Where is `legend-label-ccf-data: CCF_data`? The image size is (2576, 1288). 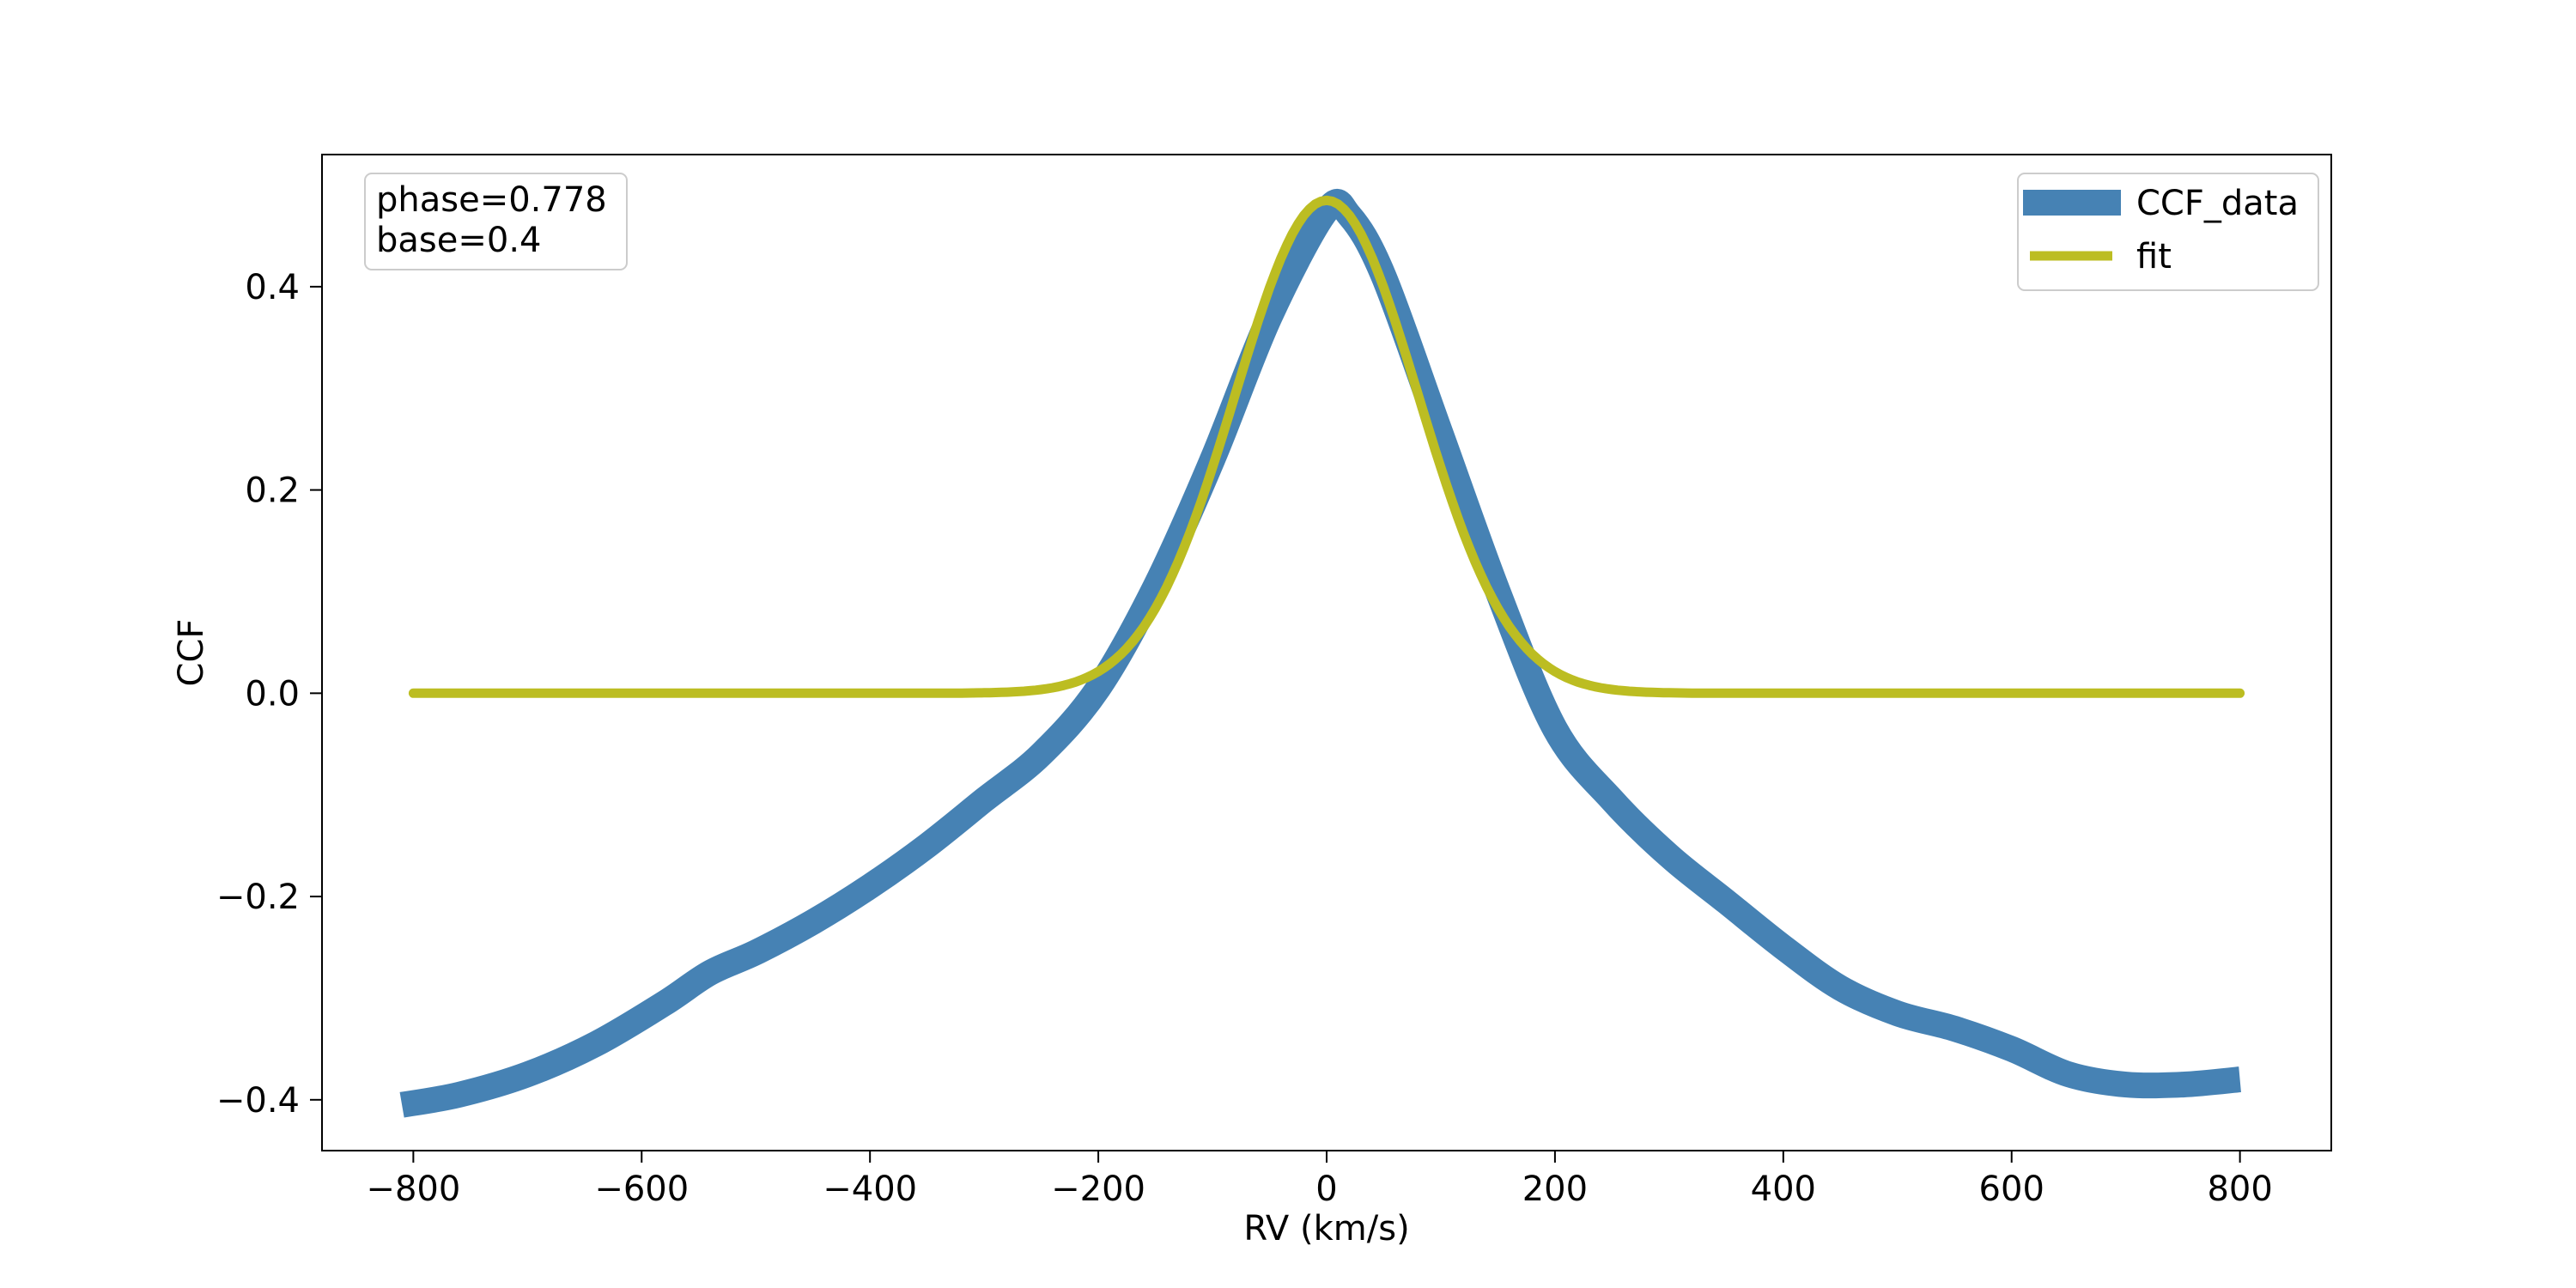
legend-label-ccf-data: CCF_data is located at coordinates (2217, 203).